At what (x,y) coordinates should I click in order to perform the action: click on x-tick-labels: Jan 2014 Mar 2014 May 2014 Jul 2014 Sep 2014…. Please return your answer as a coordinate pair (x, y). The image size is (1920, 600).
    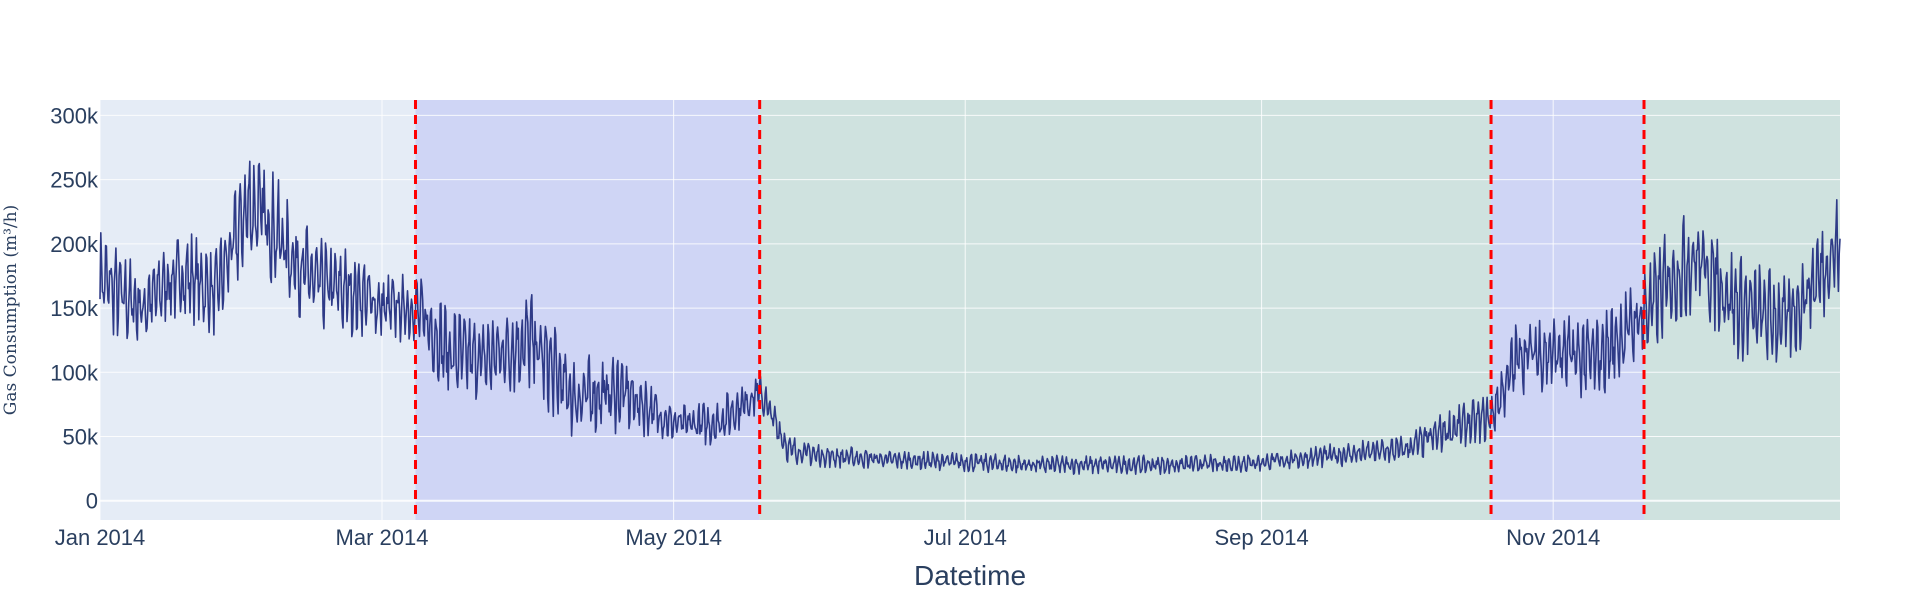
    Looking at the image, I should click on (828, 537).